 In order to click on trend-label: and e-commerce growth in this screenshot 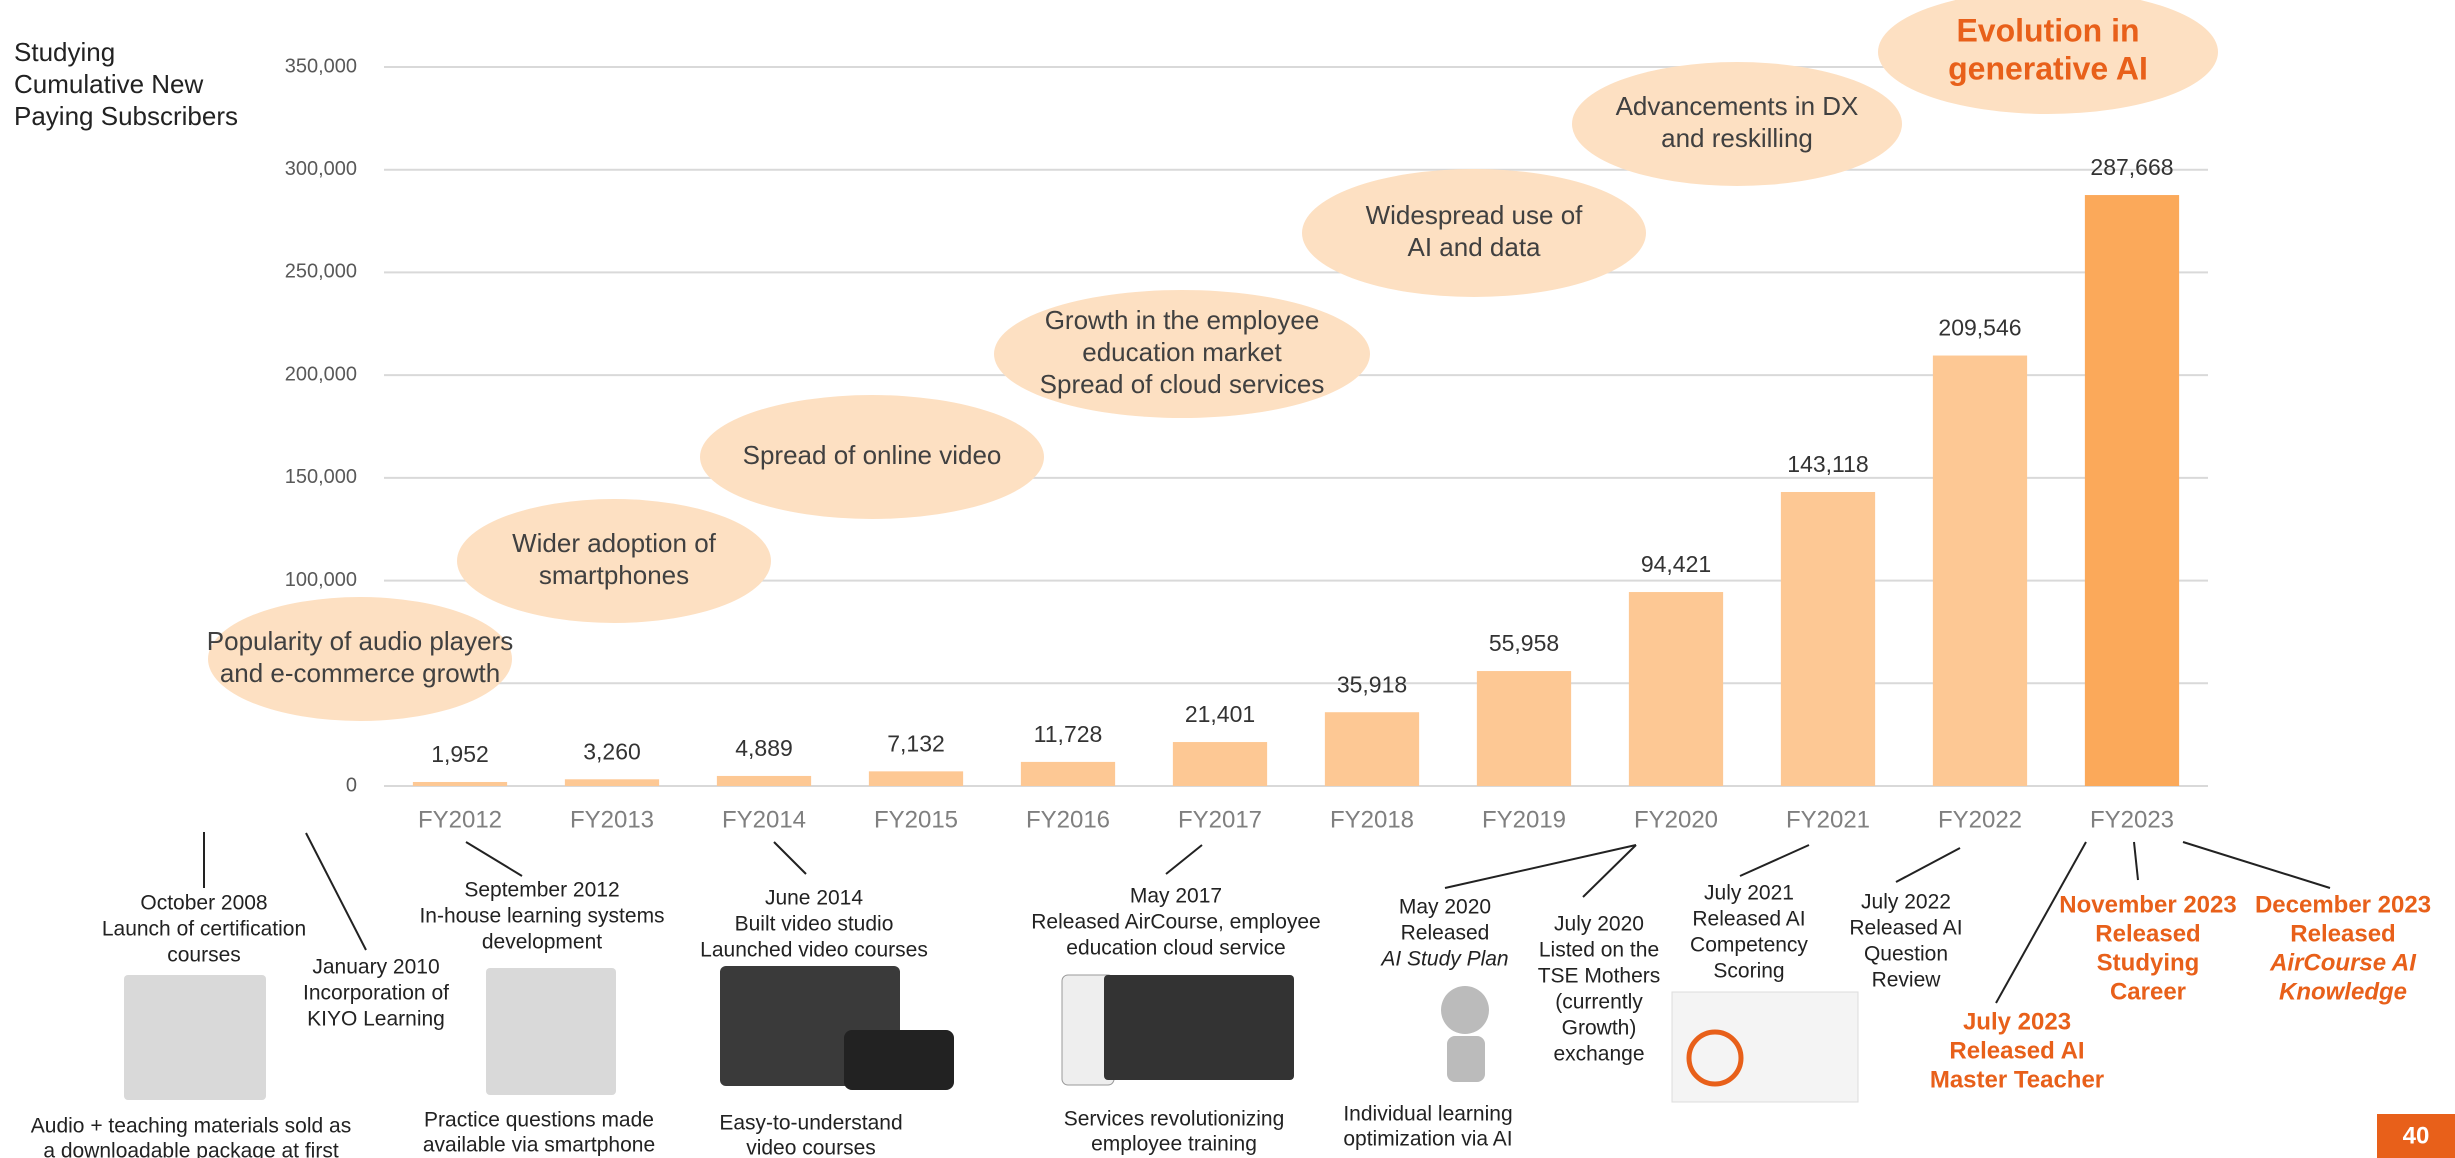, I will do `click(360, 673)`.